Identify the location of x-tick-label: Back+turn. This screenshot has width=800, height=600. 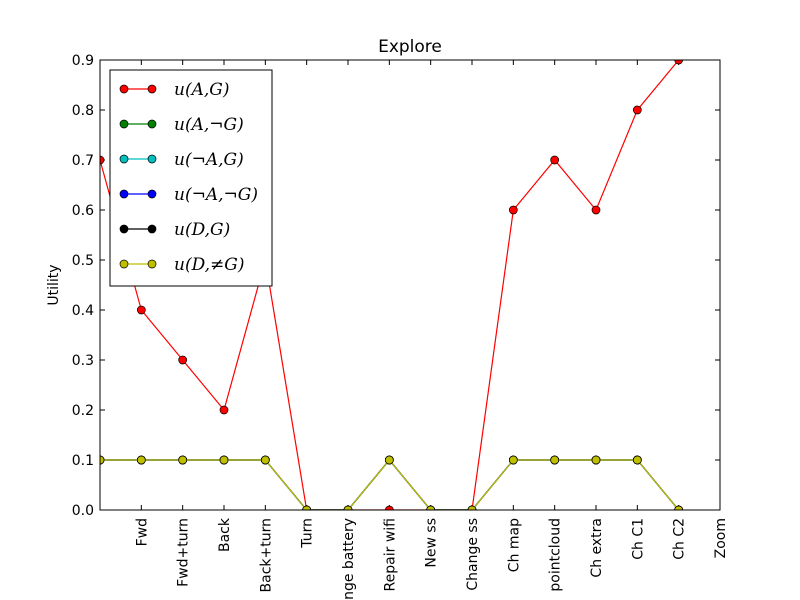
(266, 555).